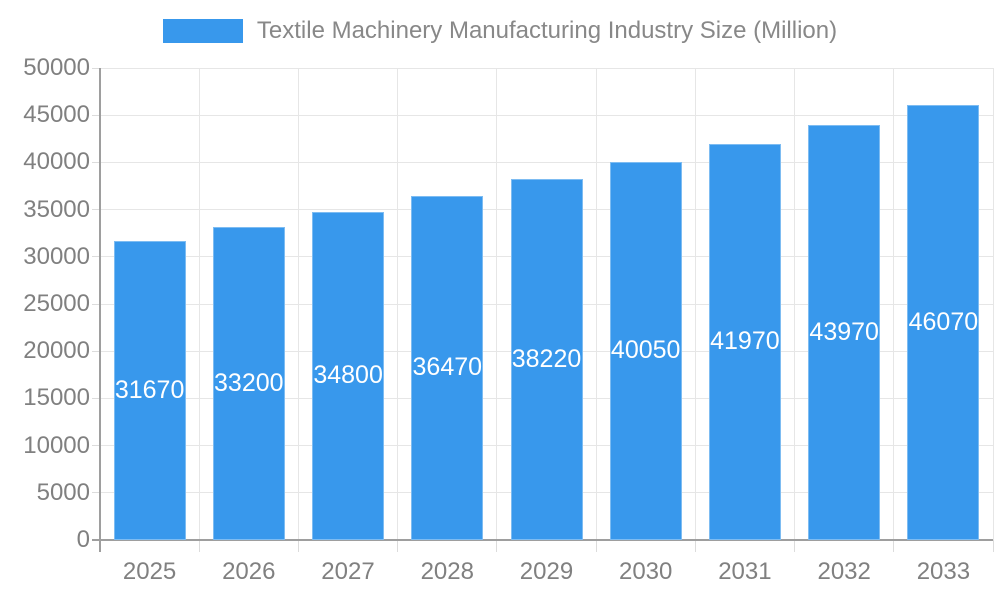  Describe the element at coordinates (249, 571) in the screenshot. I see `x-axis-label: 2026` at that location.